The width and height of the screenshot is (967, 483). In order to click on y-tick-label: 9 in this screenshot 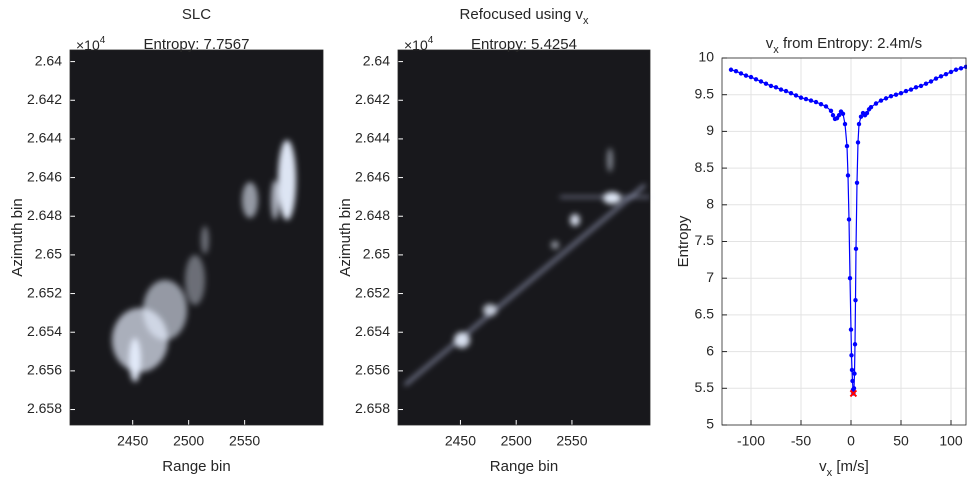, I will do `click(710, 130)`.